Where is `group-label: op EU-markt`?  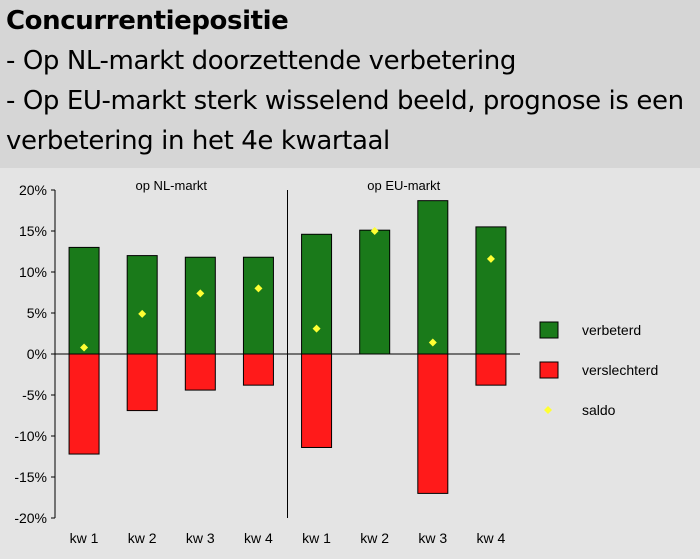
group-label: op EU-markt is located at coordinates (403, 185).